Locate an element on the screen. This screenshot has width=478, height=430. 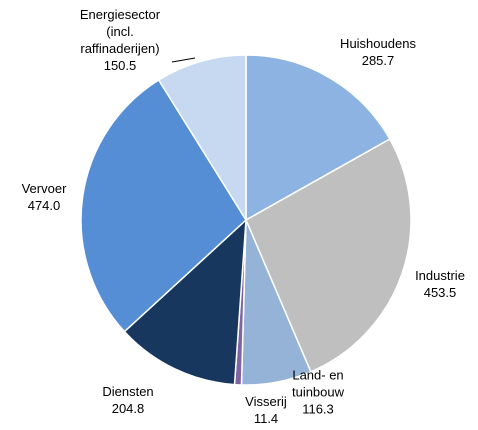
category-label: Land- en tuinbouw is located at coordinates (318, 383).